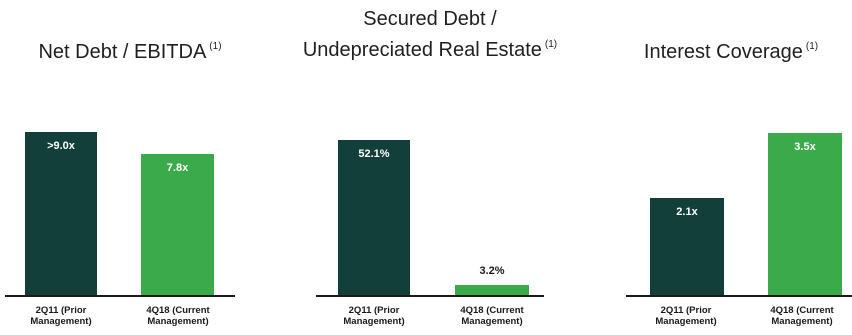 This screenshot has height=335, width=852. I want to click on bar-data-label: 52.1%, so click(374, 154).